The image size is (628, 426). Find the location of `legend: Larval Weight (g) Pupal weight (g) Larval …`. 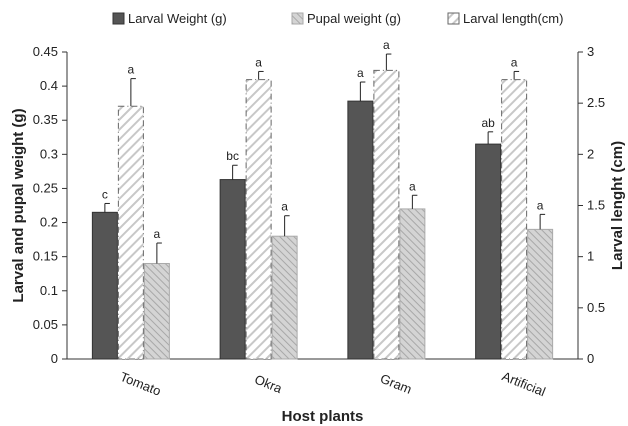

legend: Larval Weight (g) Pupal weight (g) Larval … is located at coordinates (337, 18).